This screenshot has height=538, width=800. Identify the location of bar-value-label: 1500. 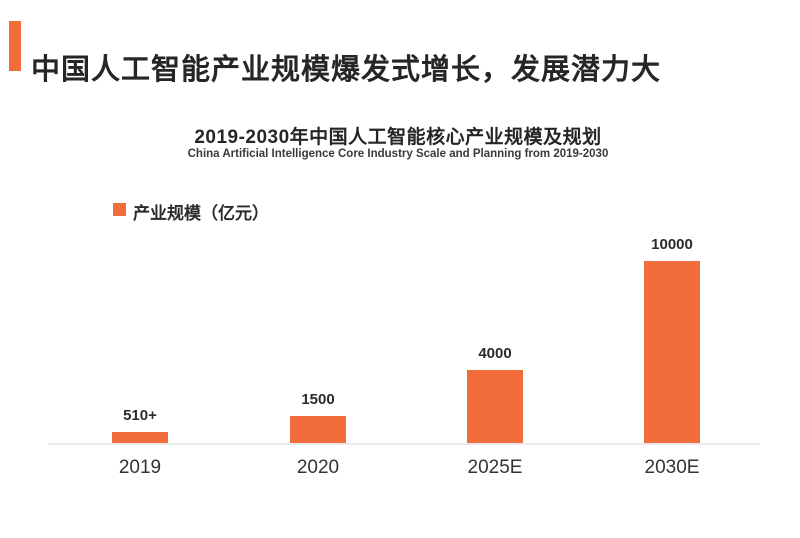
(318, 399).